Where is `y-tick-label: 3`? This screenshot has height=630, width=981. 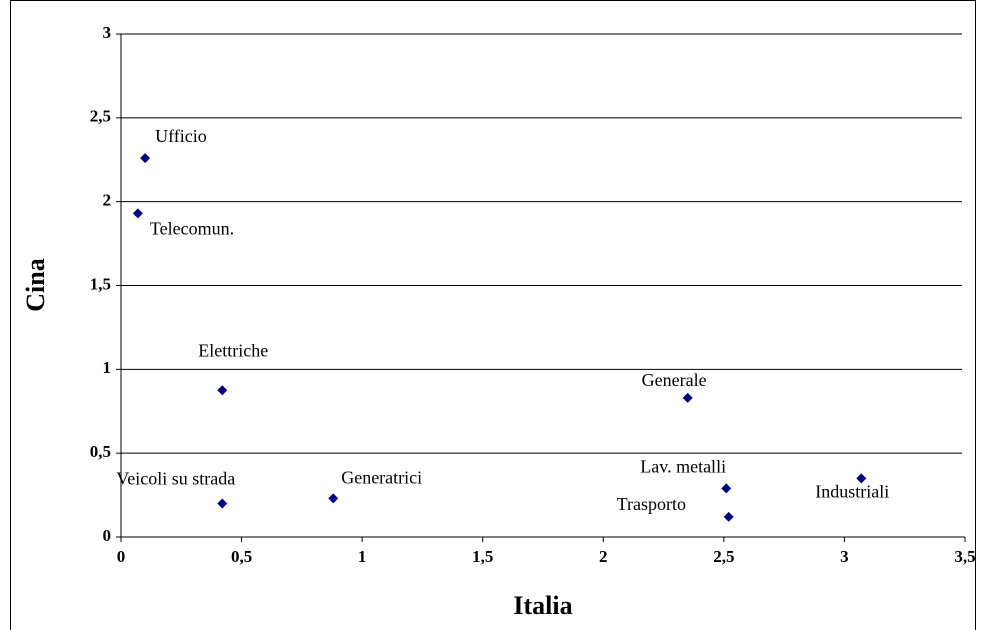 y-tick-label: 3 is located at coordinates (107, 32).